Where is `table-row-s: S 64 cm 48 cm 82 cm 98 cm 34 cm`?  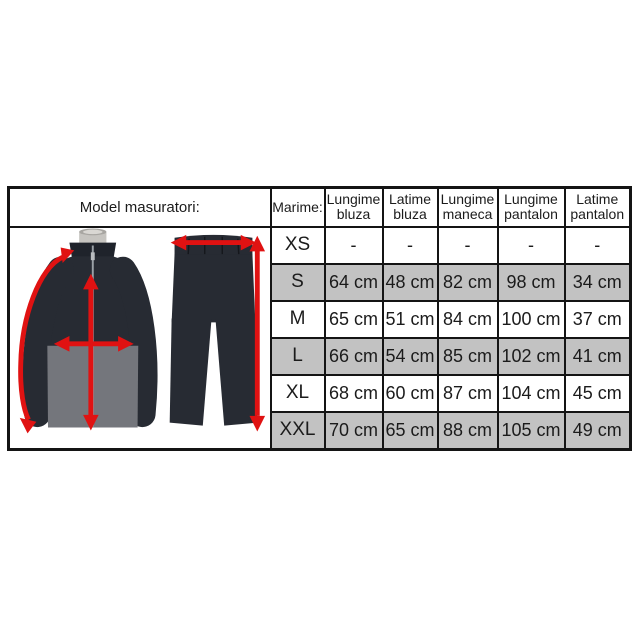 table-row-s: S 64 cm 48 cm 82 cm 98 cm 34 cm is located at coordinates (320, 282).